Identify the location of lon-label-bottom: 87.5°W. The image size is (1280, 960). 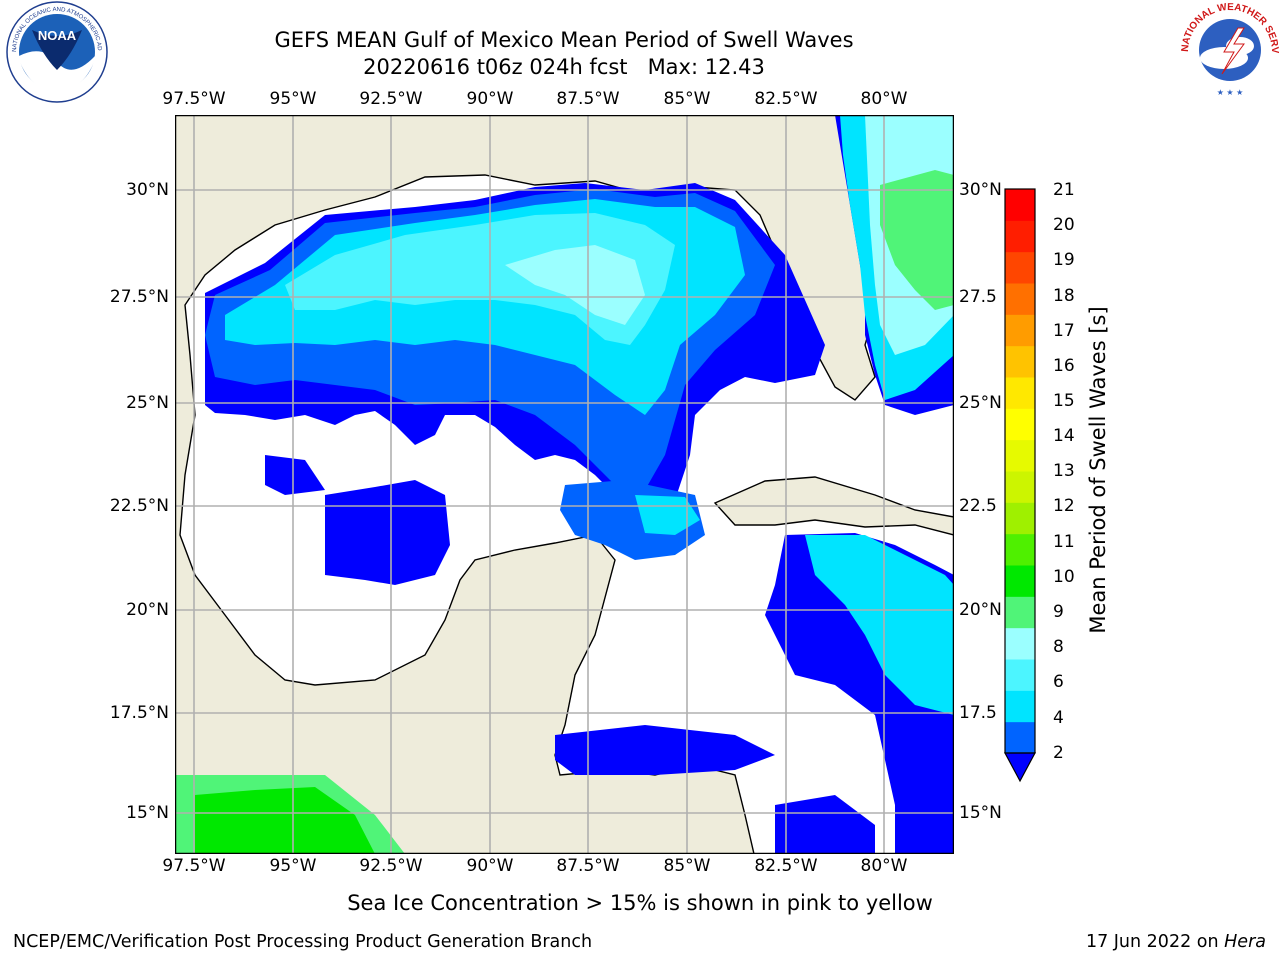
(588, 866).